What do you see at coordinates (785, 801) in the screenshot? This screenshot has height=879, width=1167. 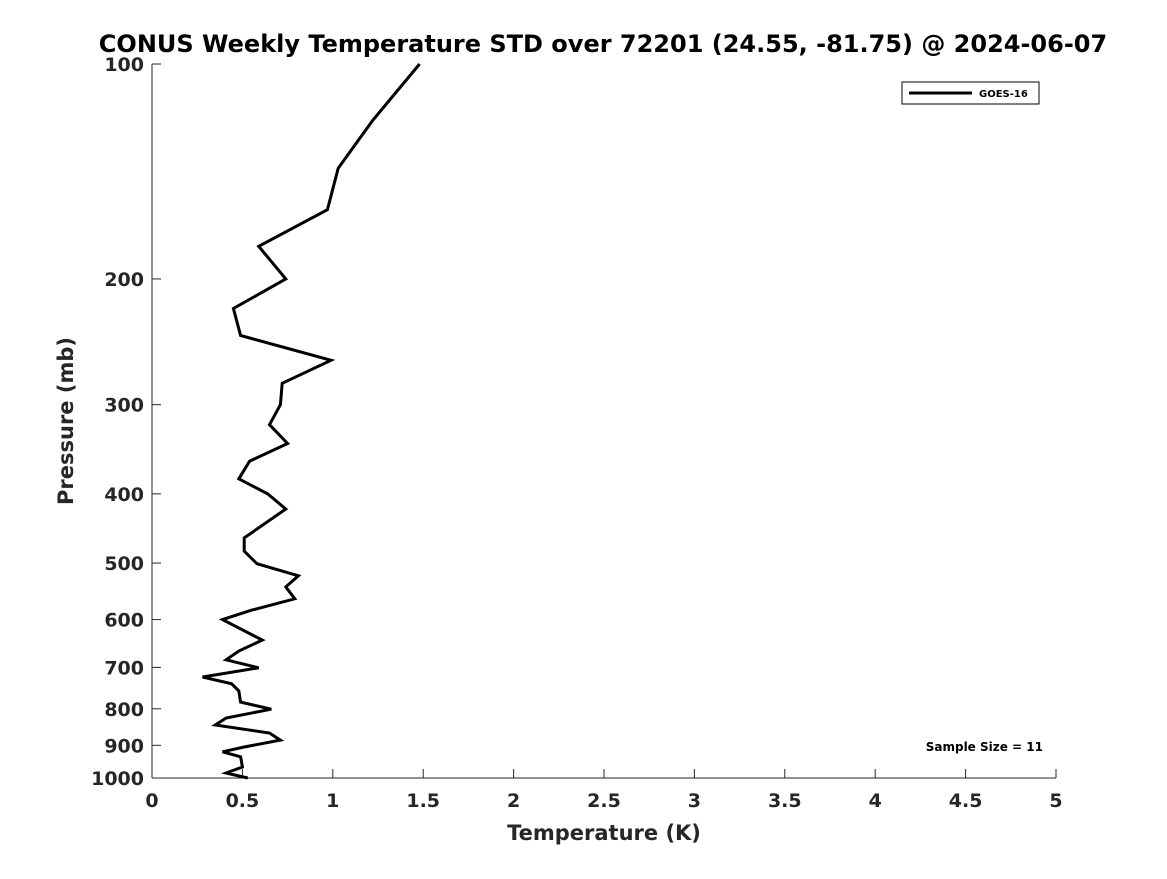 I see `x-tick-label: 3.5` at bounding box center [785, 801].